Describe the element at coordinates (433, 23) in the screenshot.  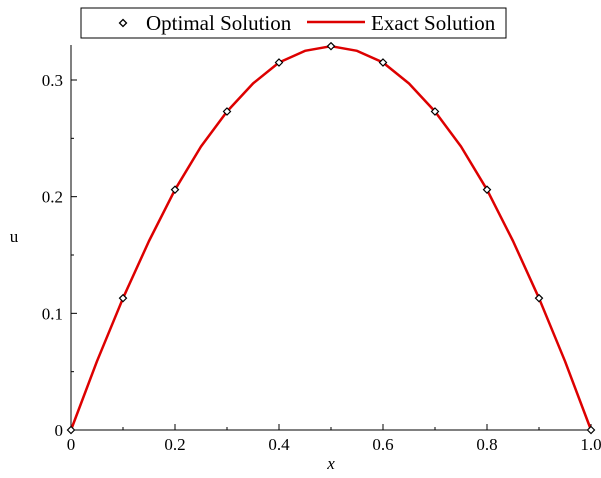
I see `legend-label-exact-solution: Exact Solution` at that location.